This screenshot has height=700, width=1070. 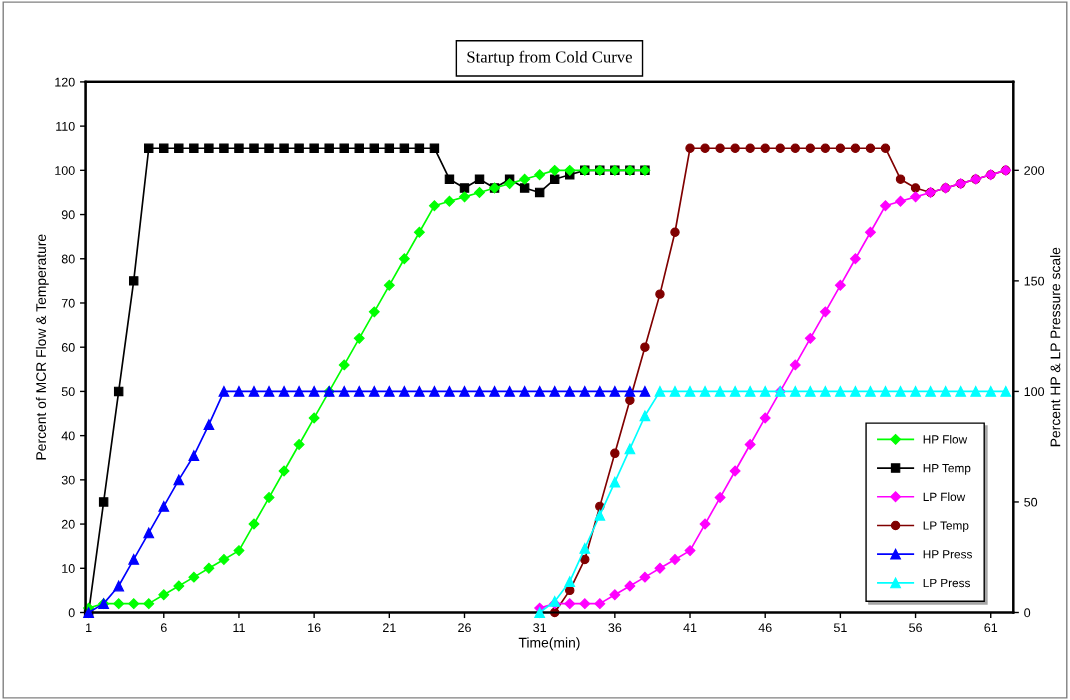 What do you see at coordinates (65, 82) in the screenshot?
I see `y-tick-label: 120` at bounding box center [65, 82].